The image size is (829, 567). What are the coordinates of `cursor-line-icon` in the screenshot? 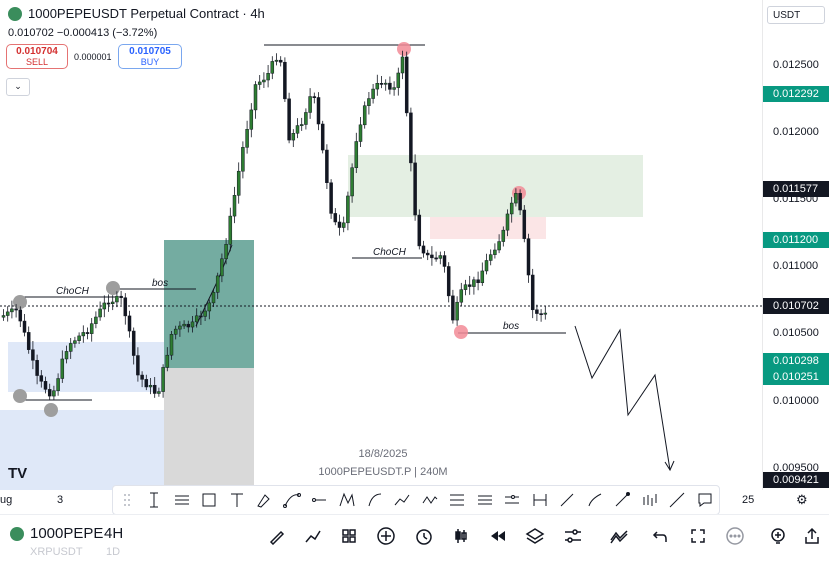 It's located at (154, 500).